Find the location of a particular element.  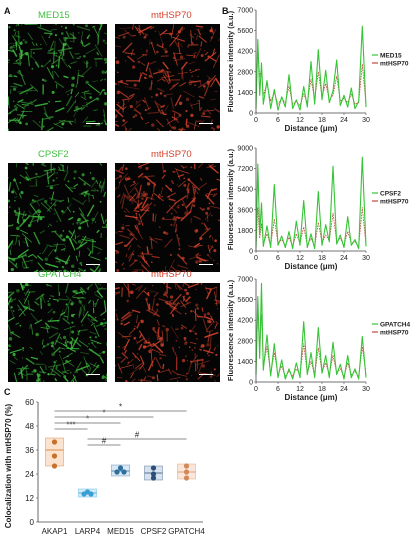

category-label: CPSF2 is located at coordinates (154, 531).